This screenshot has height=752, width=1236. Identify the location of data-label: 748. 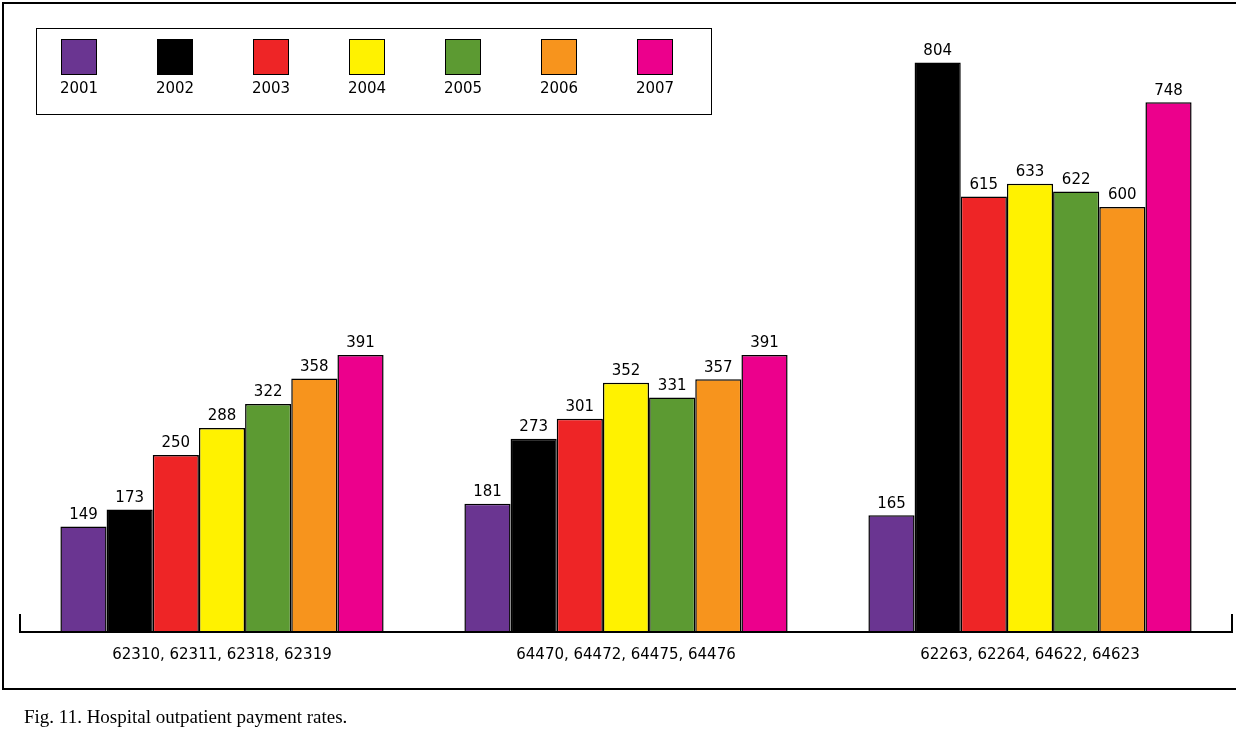
(1168, 89).